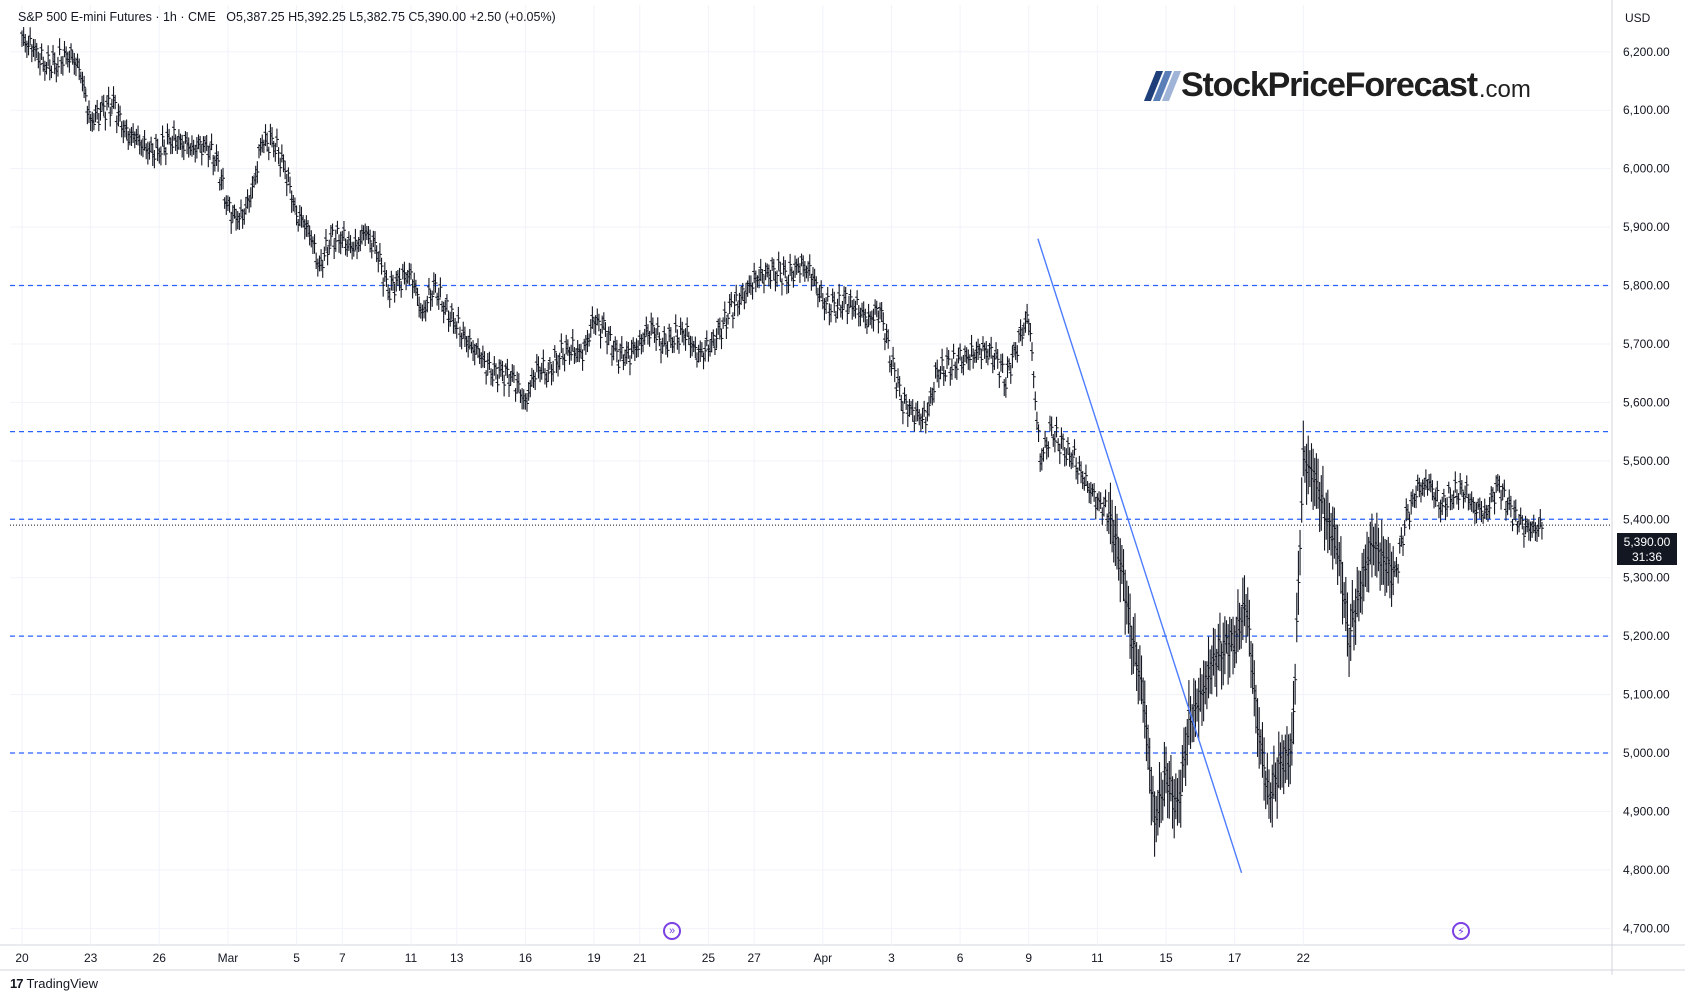 The image size is (1685, 1003). What do you see at coordinates (1504, 89) in the screenshot?
I see `logo-tld-text: .com` at bounding box center [1504, 89].